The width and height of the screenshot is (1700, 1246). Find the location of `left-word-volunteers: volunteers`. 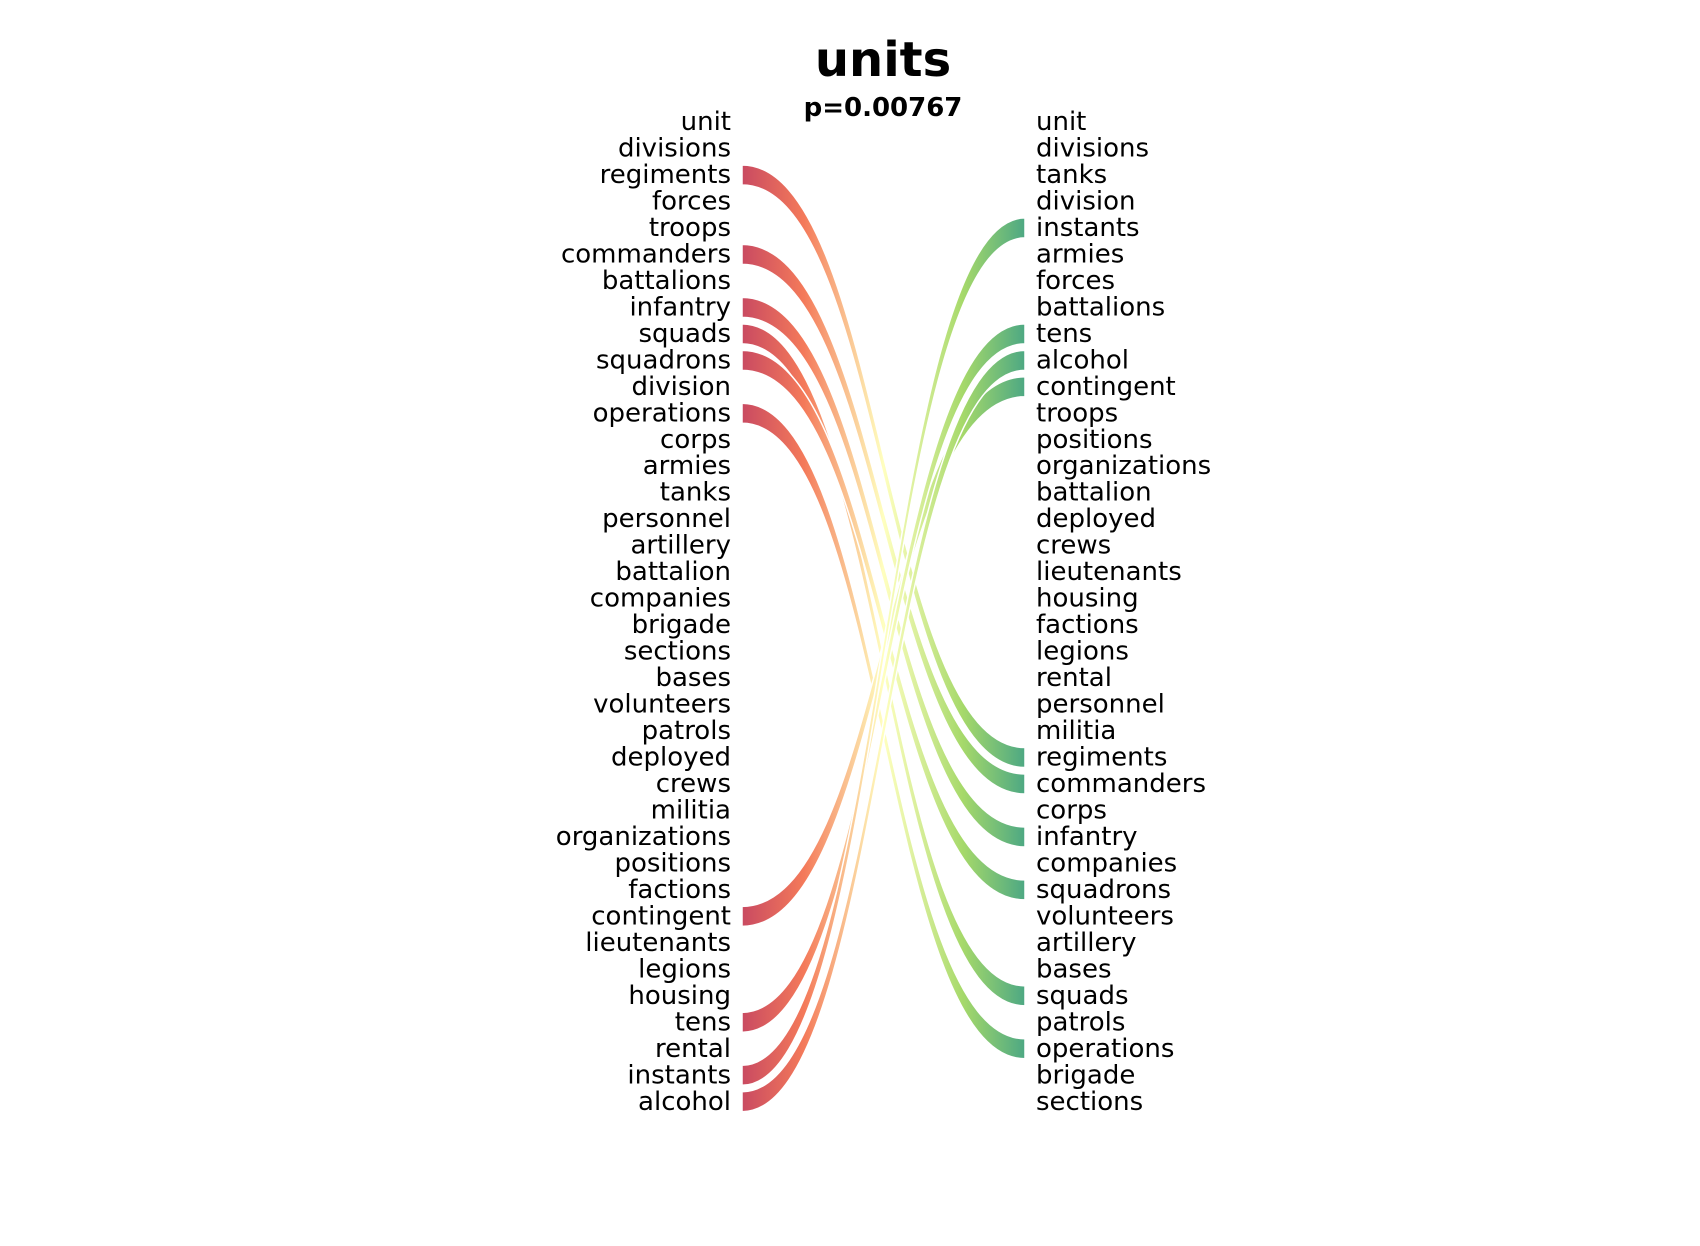

left-word-volunteers: volunteers is located at coordinates (662, 705).